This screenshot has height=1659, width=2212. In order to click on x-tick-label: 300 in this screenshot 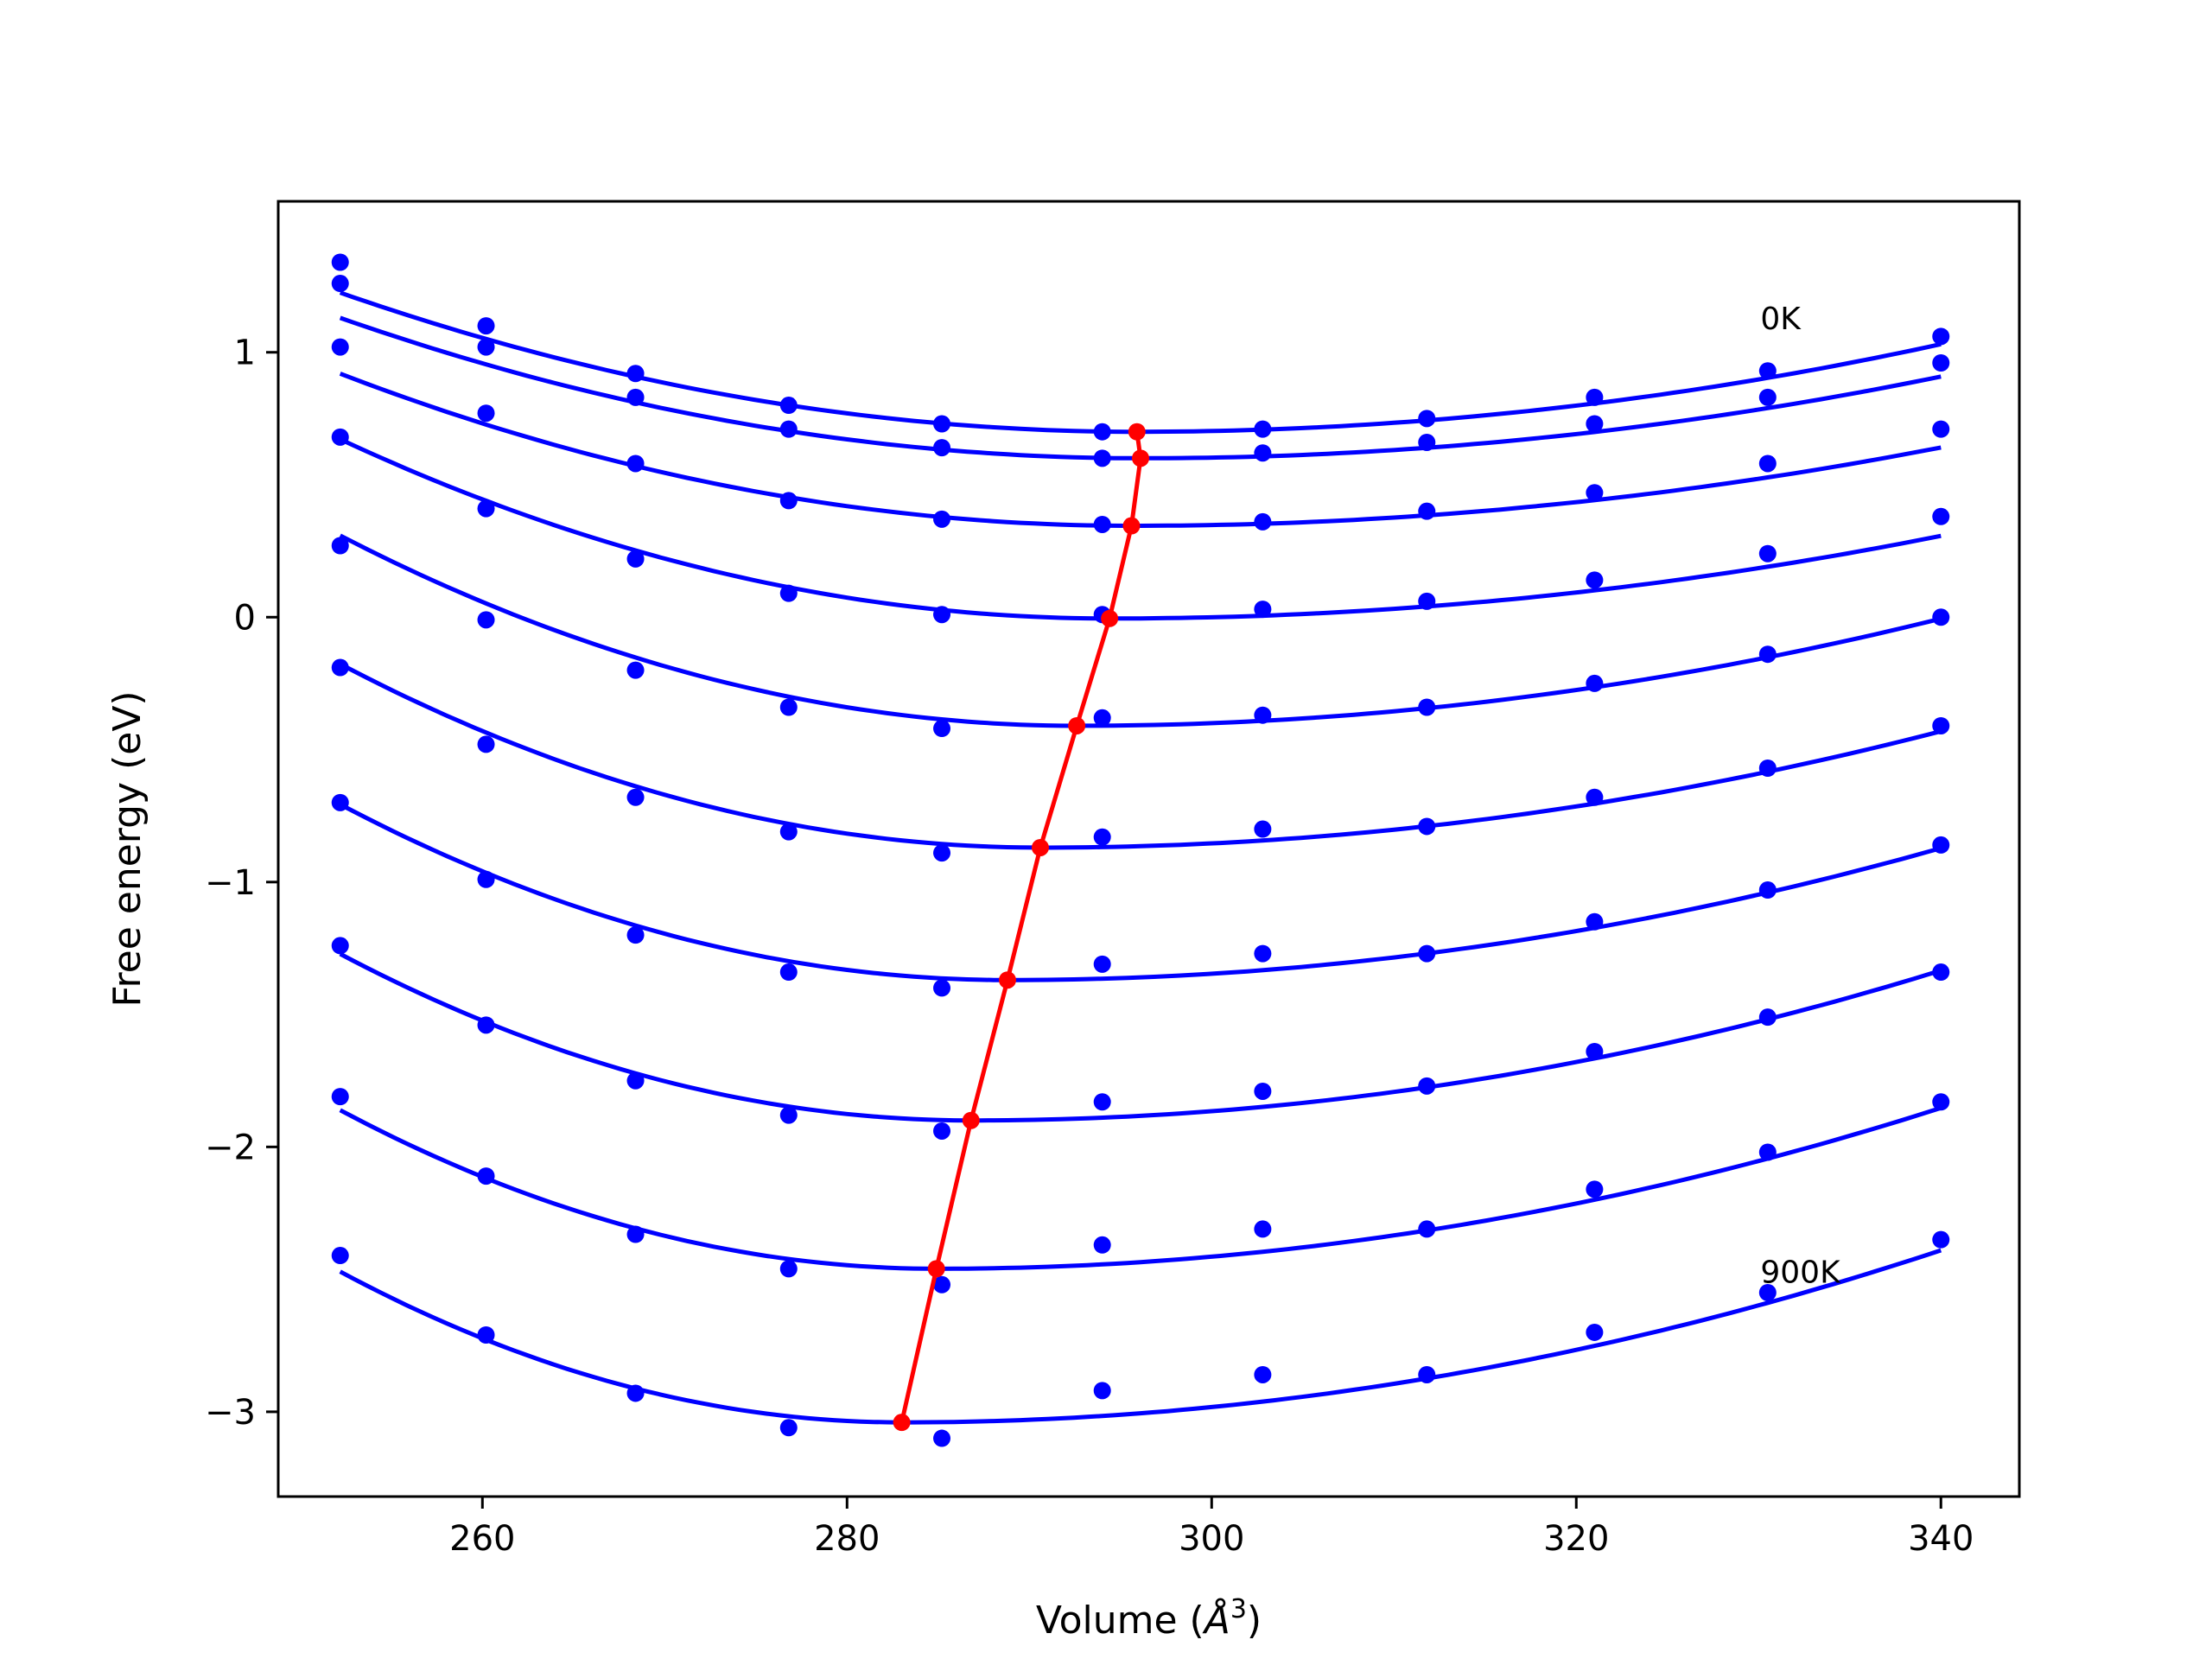, I will do `click(1211, 1539)`.